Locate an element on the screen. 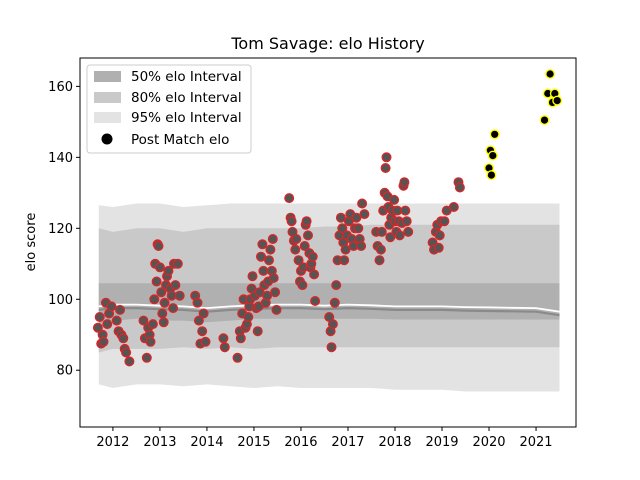 The height and width of the screenshot is (480, 640). y-tick-label: 140 is located at coordinates (60, 158).